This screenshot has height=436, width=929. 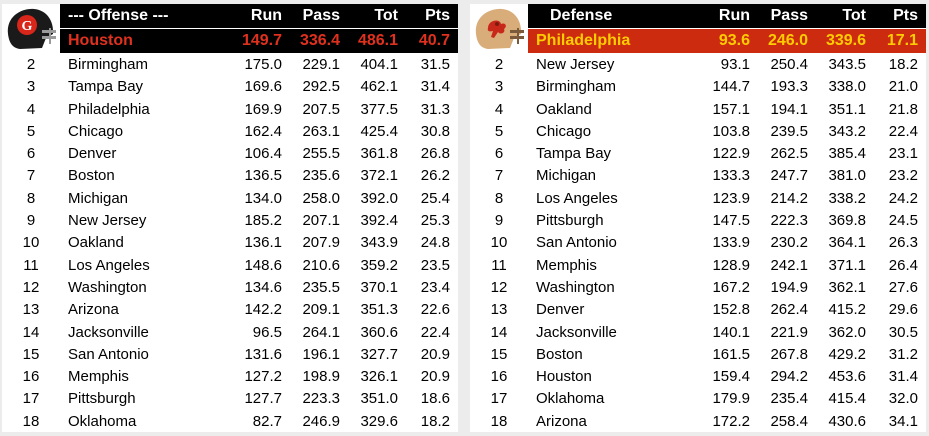 I want to click on total-yards: 385.4, so click(x=847, y=154).